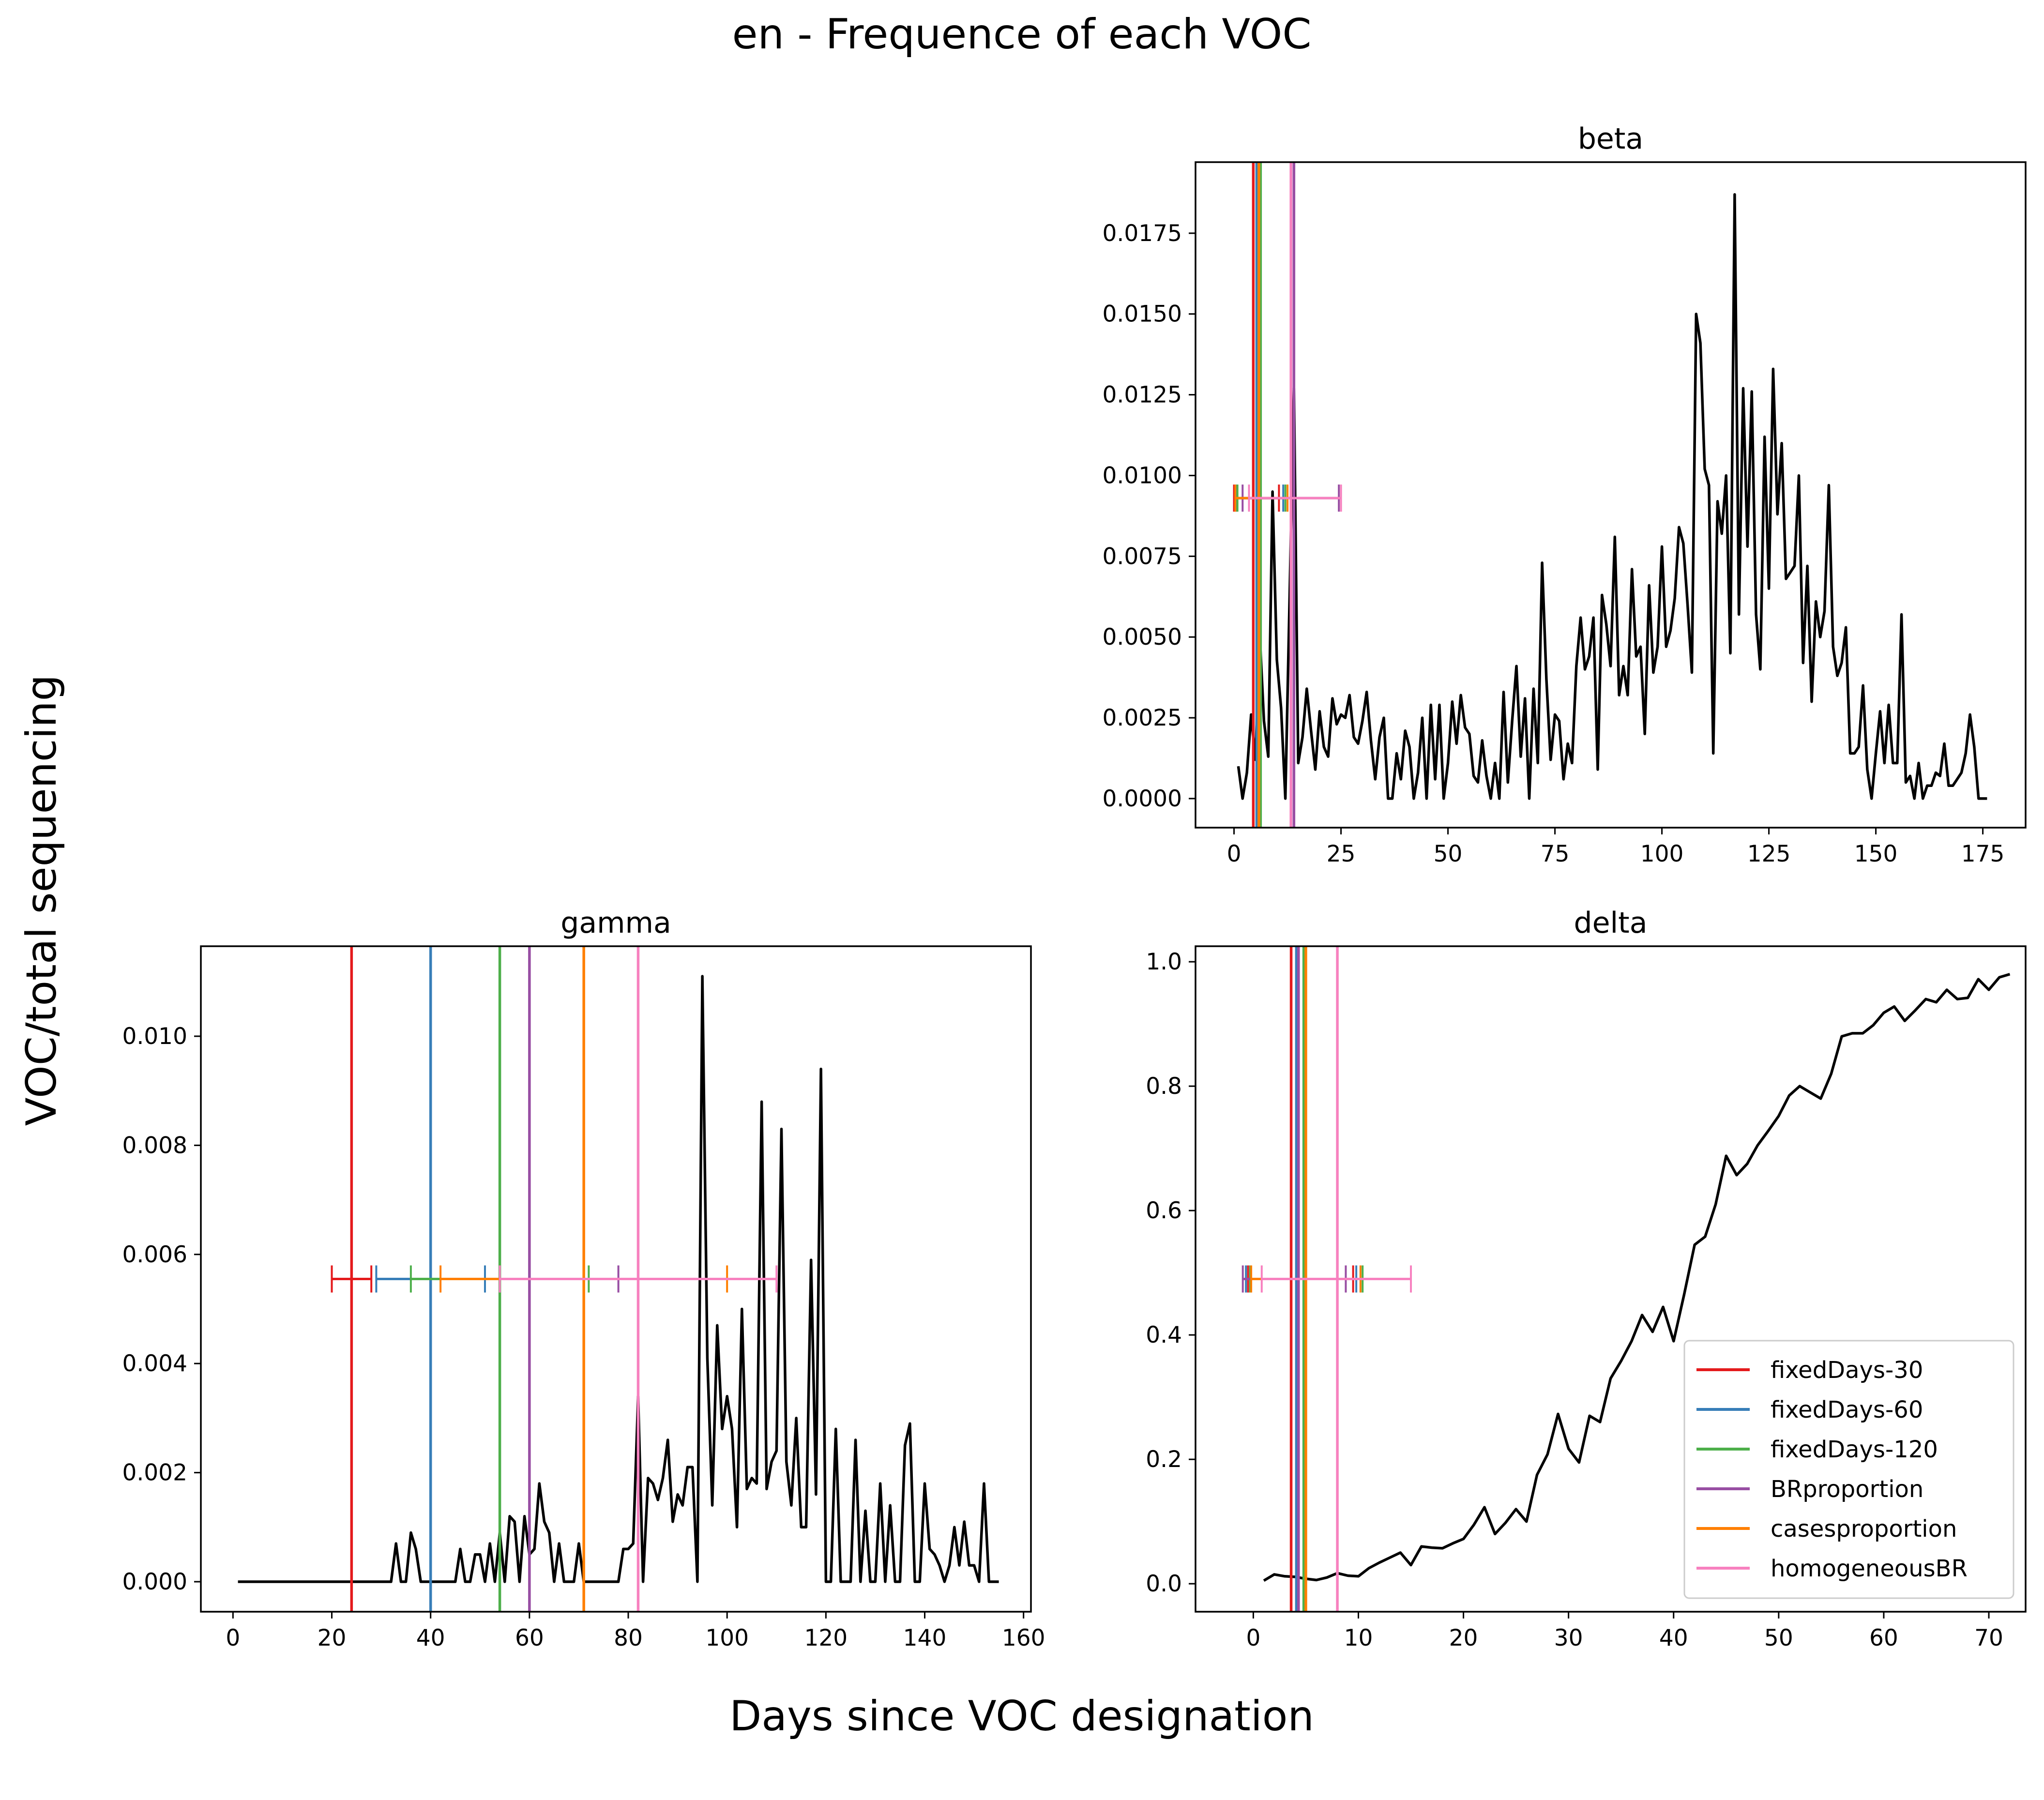 This screenshot has height=1800, width=2044. Describe the element at coordinates (154, 1254) in the screenshot. I see `gamma-ytick-label: 0.006` at that location.